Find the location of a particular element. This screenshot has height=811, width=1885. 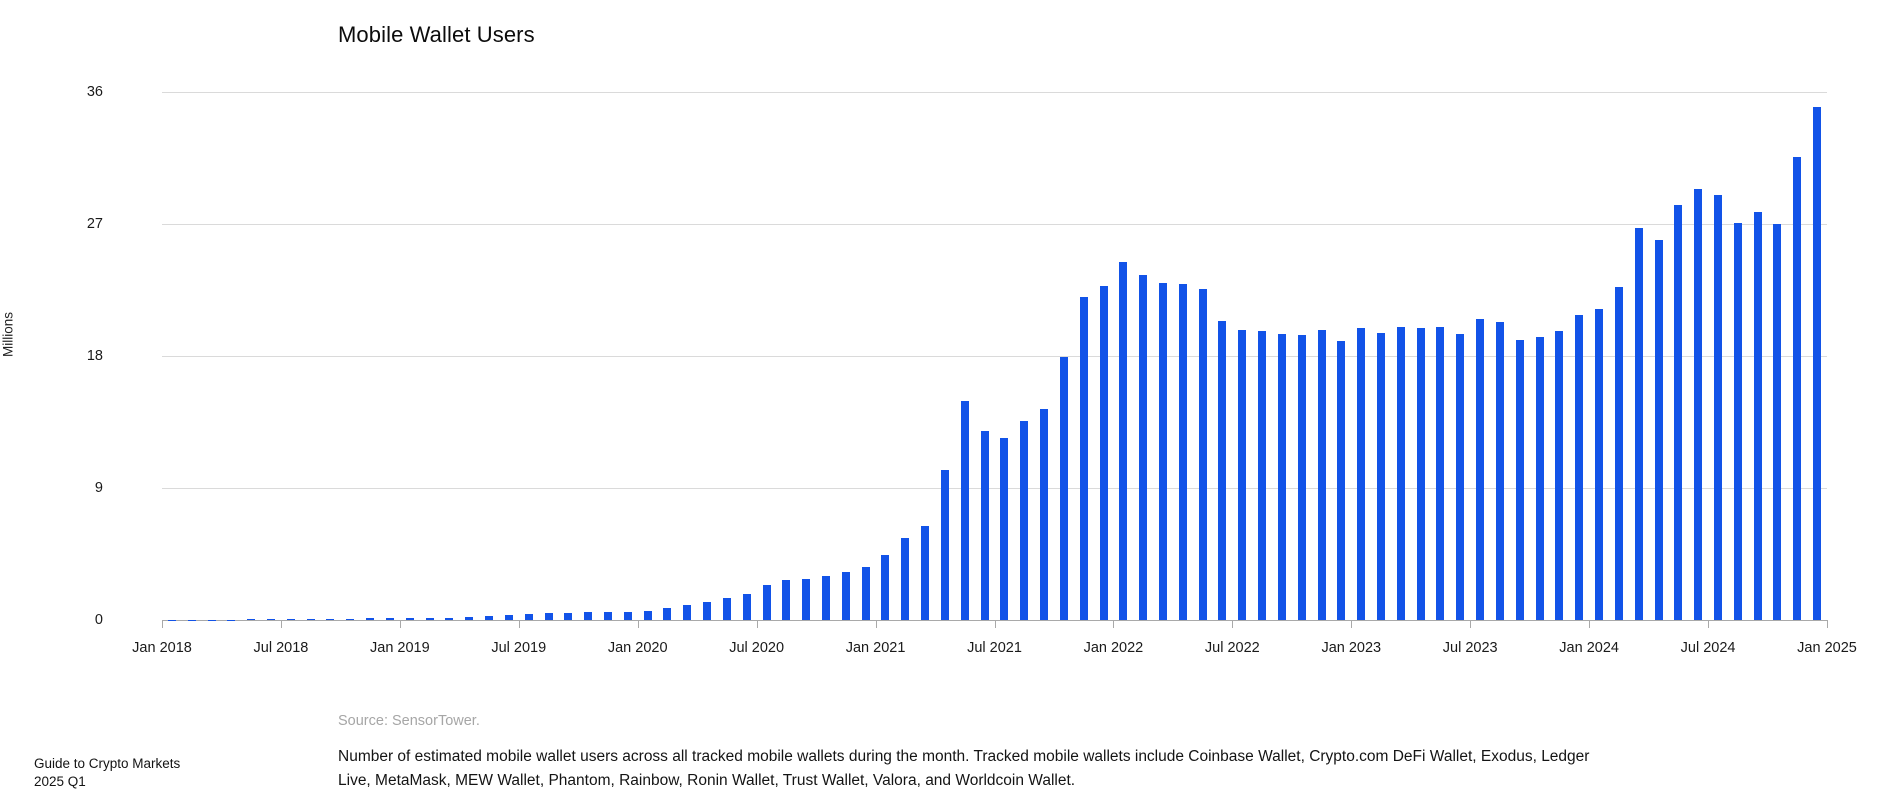

source-note: Source: SensorTower. is located at coordinates (409, 721).